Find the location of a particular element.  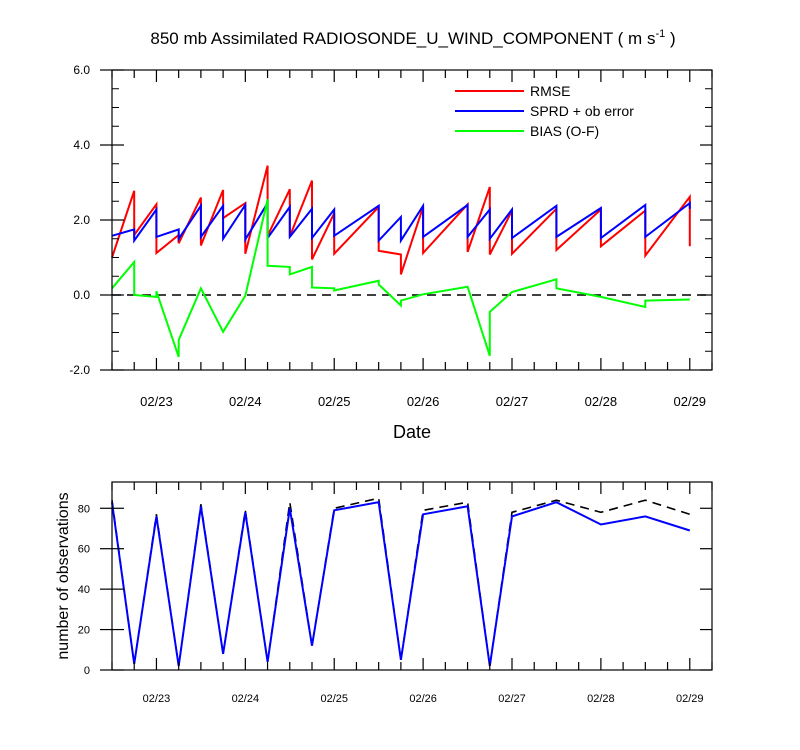

chart-legend: RMSE SPRD + ob error BIAS (O-F) is located at coordinates (544, 111).